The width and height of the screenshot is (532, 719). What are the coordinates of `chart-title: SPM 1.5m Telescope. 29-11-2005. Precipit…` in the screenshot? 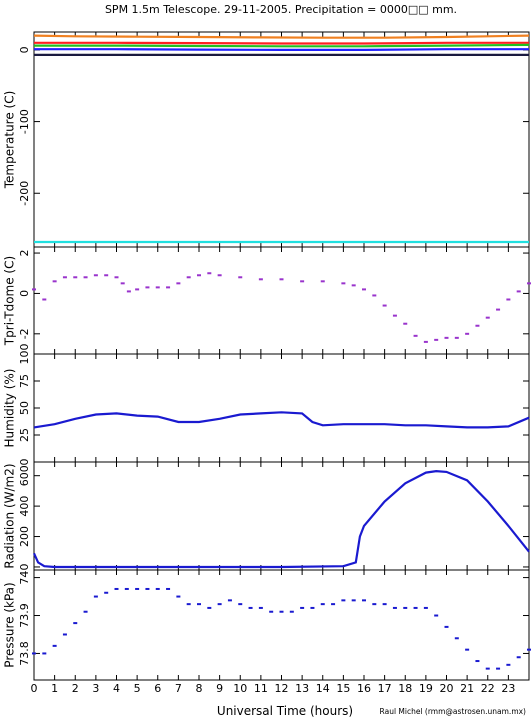 It's located at (281, 9).